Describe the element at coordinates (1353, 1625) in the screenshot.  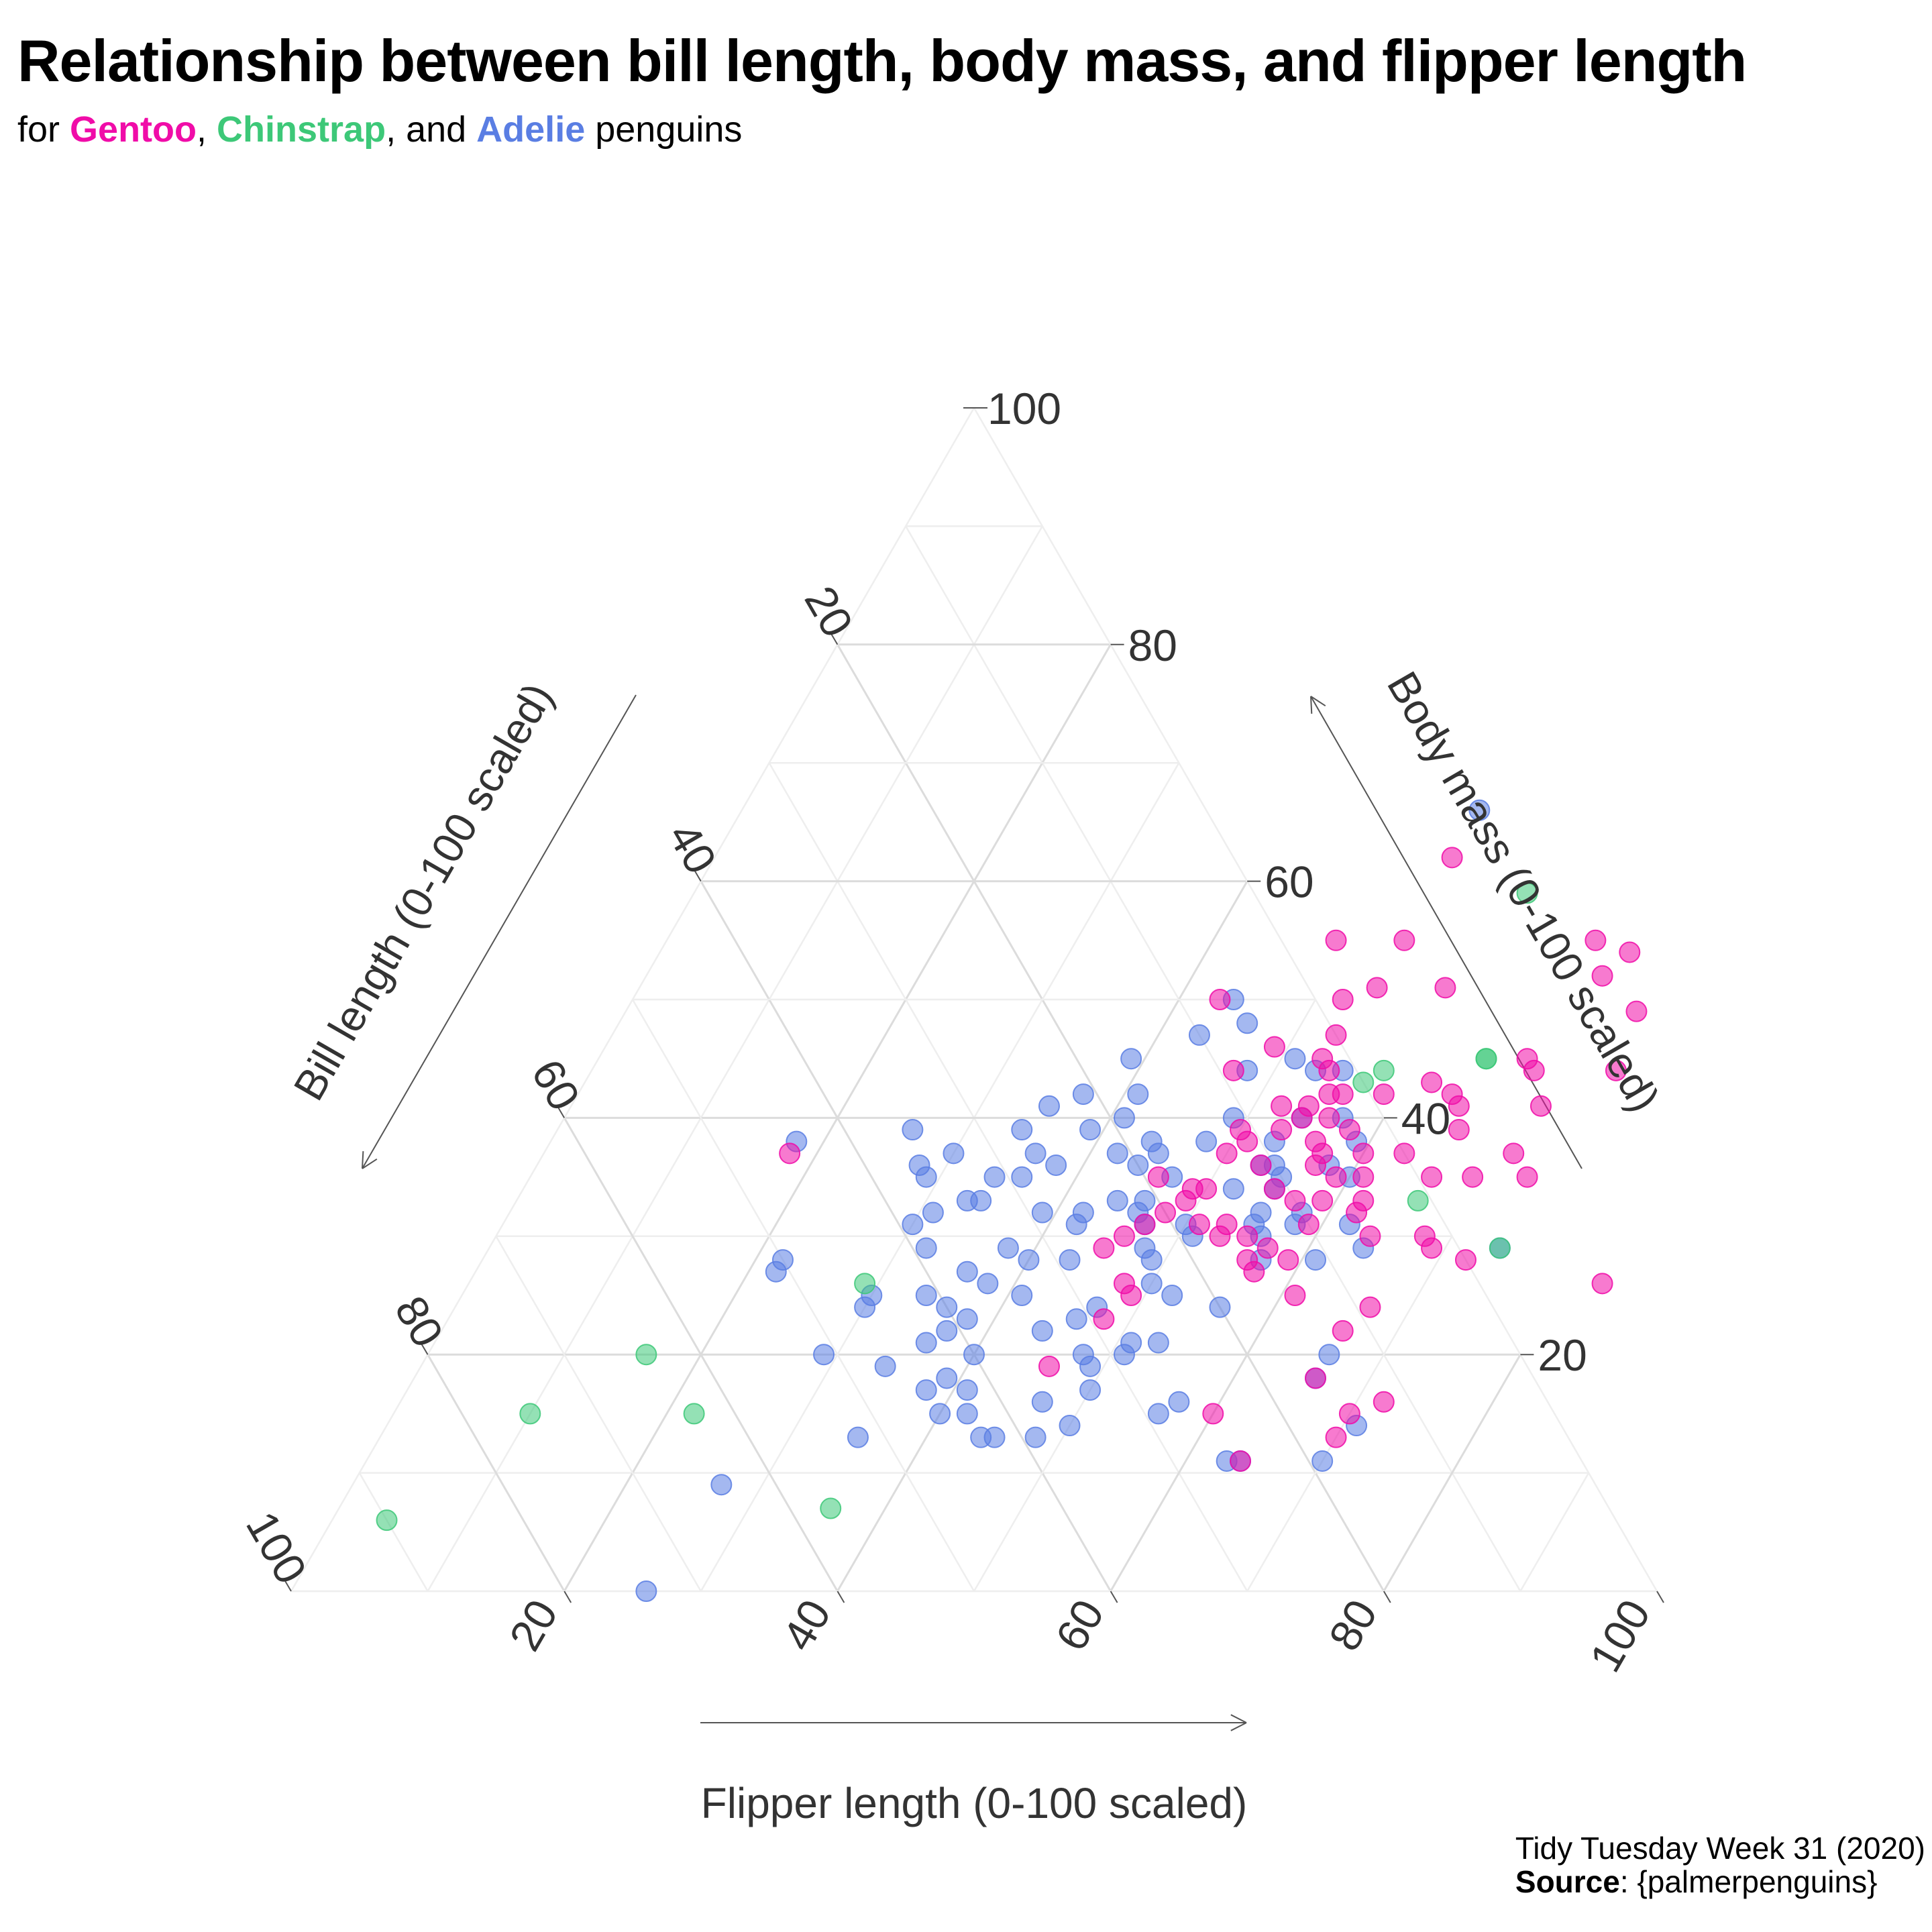
I see `tick-label-flipper: 80` at that location.